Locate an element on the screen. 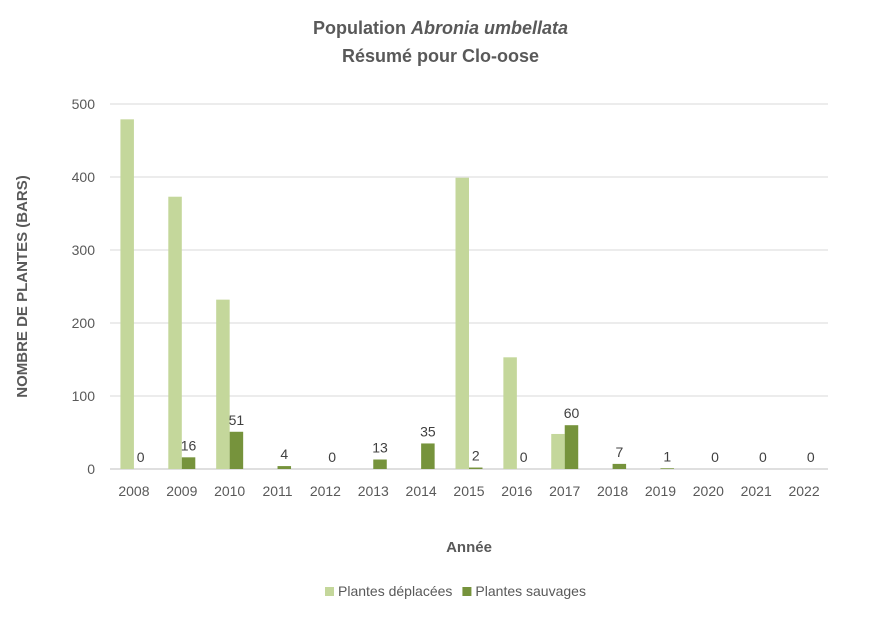 The width and height of the screenshot is (881, 632). data-label: 16 is located at coordinates (189, 445).